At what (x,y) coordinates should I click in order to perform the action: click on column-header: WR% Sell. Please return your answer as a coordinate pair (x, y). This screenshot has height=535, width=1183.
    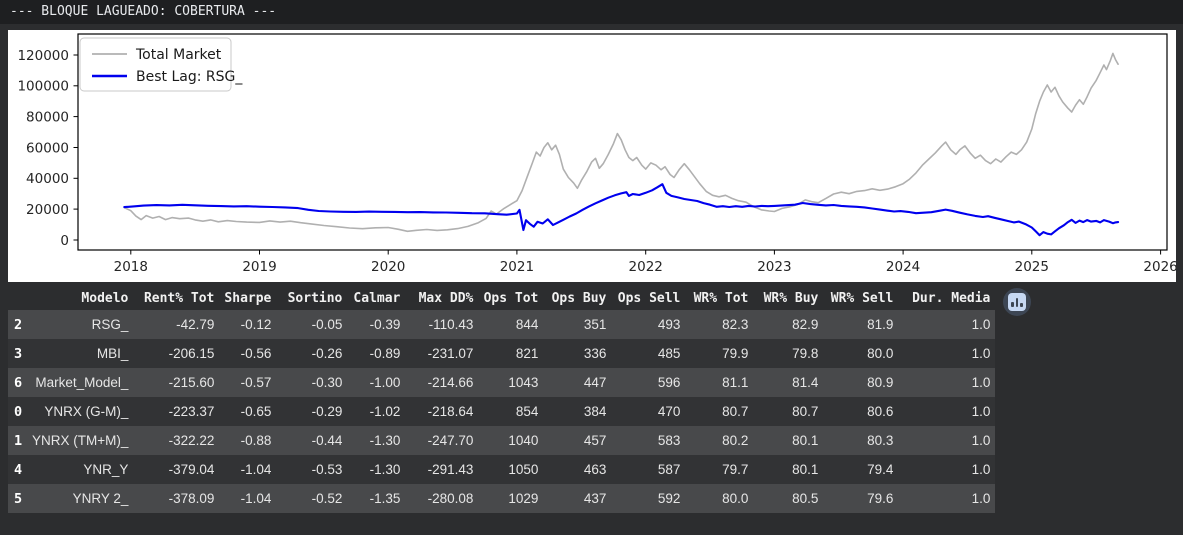
    Looking at the image, I should click on (862, 298).